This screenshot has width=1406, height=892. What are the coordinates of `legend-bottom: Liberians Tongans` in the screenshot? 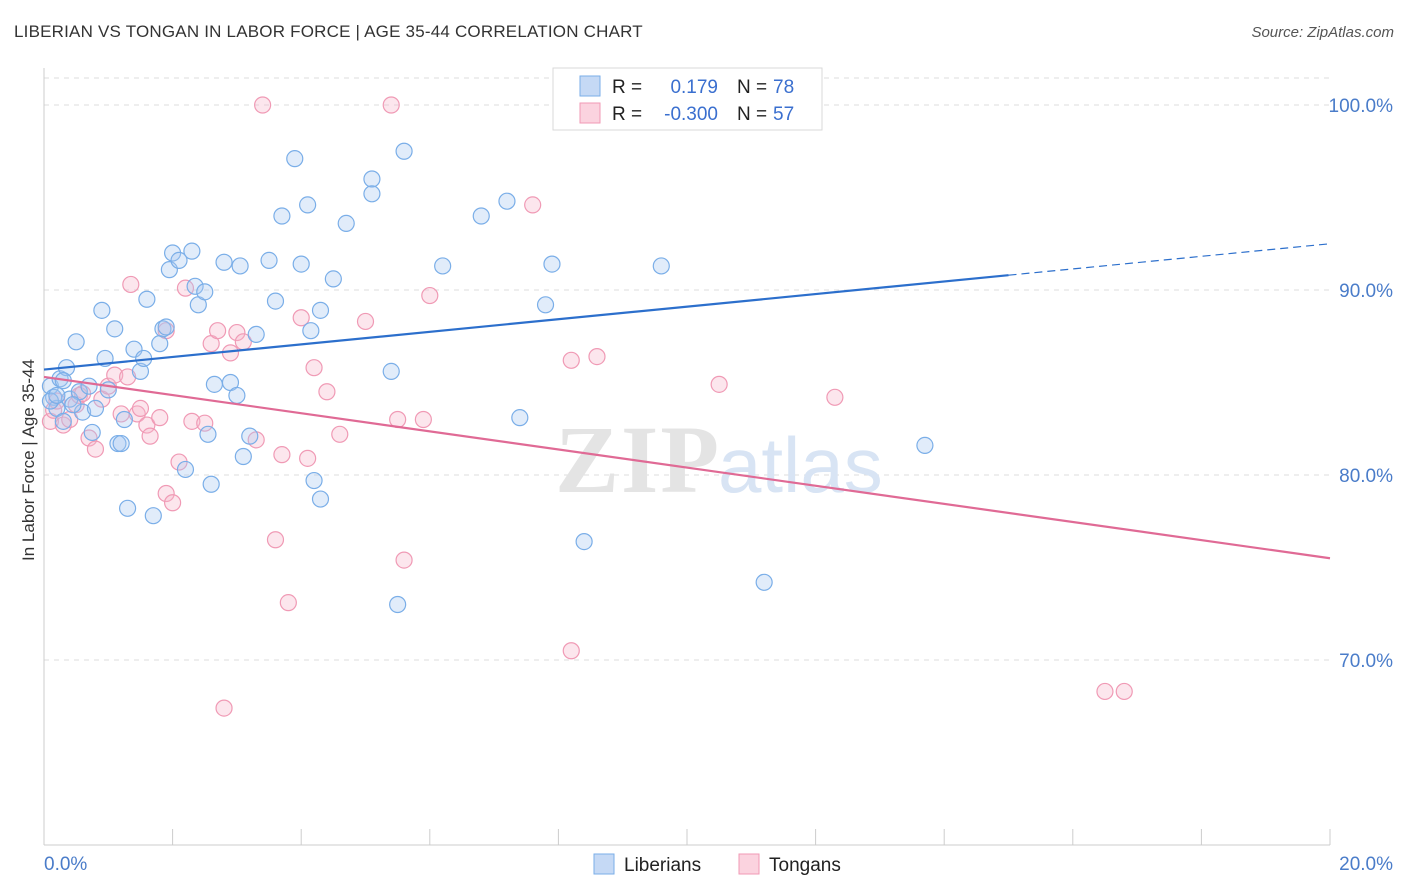 It's located at (717, 864).